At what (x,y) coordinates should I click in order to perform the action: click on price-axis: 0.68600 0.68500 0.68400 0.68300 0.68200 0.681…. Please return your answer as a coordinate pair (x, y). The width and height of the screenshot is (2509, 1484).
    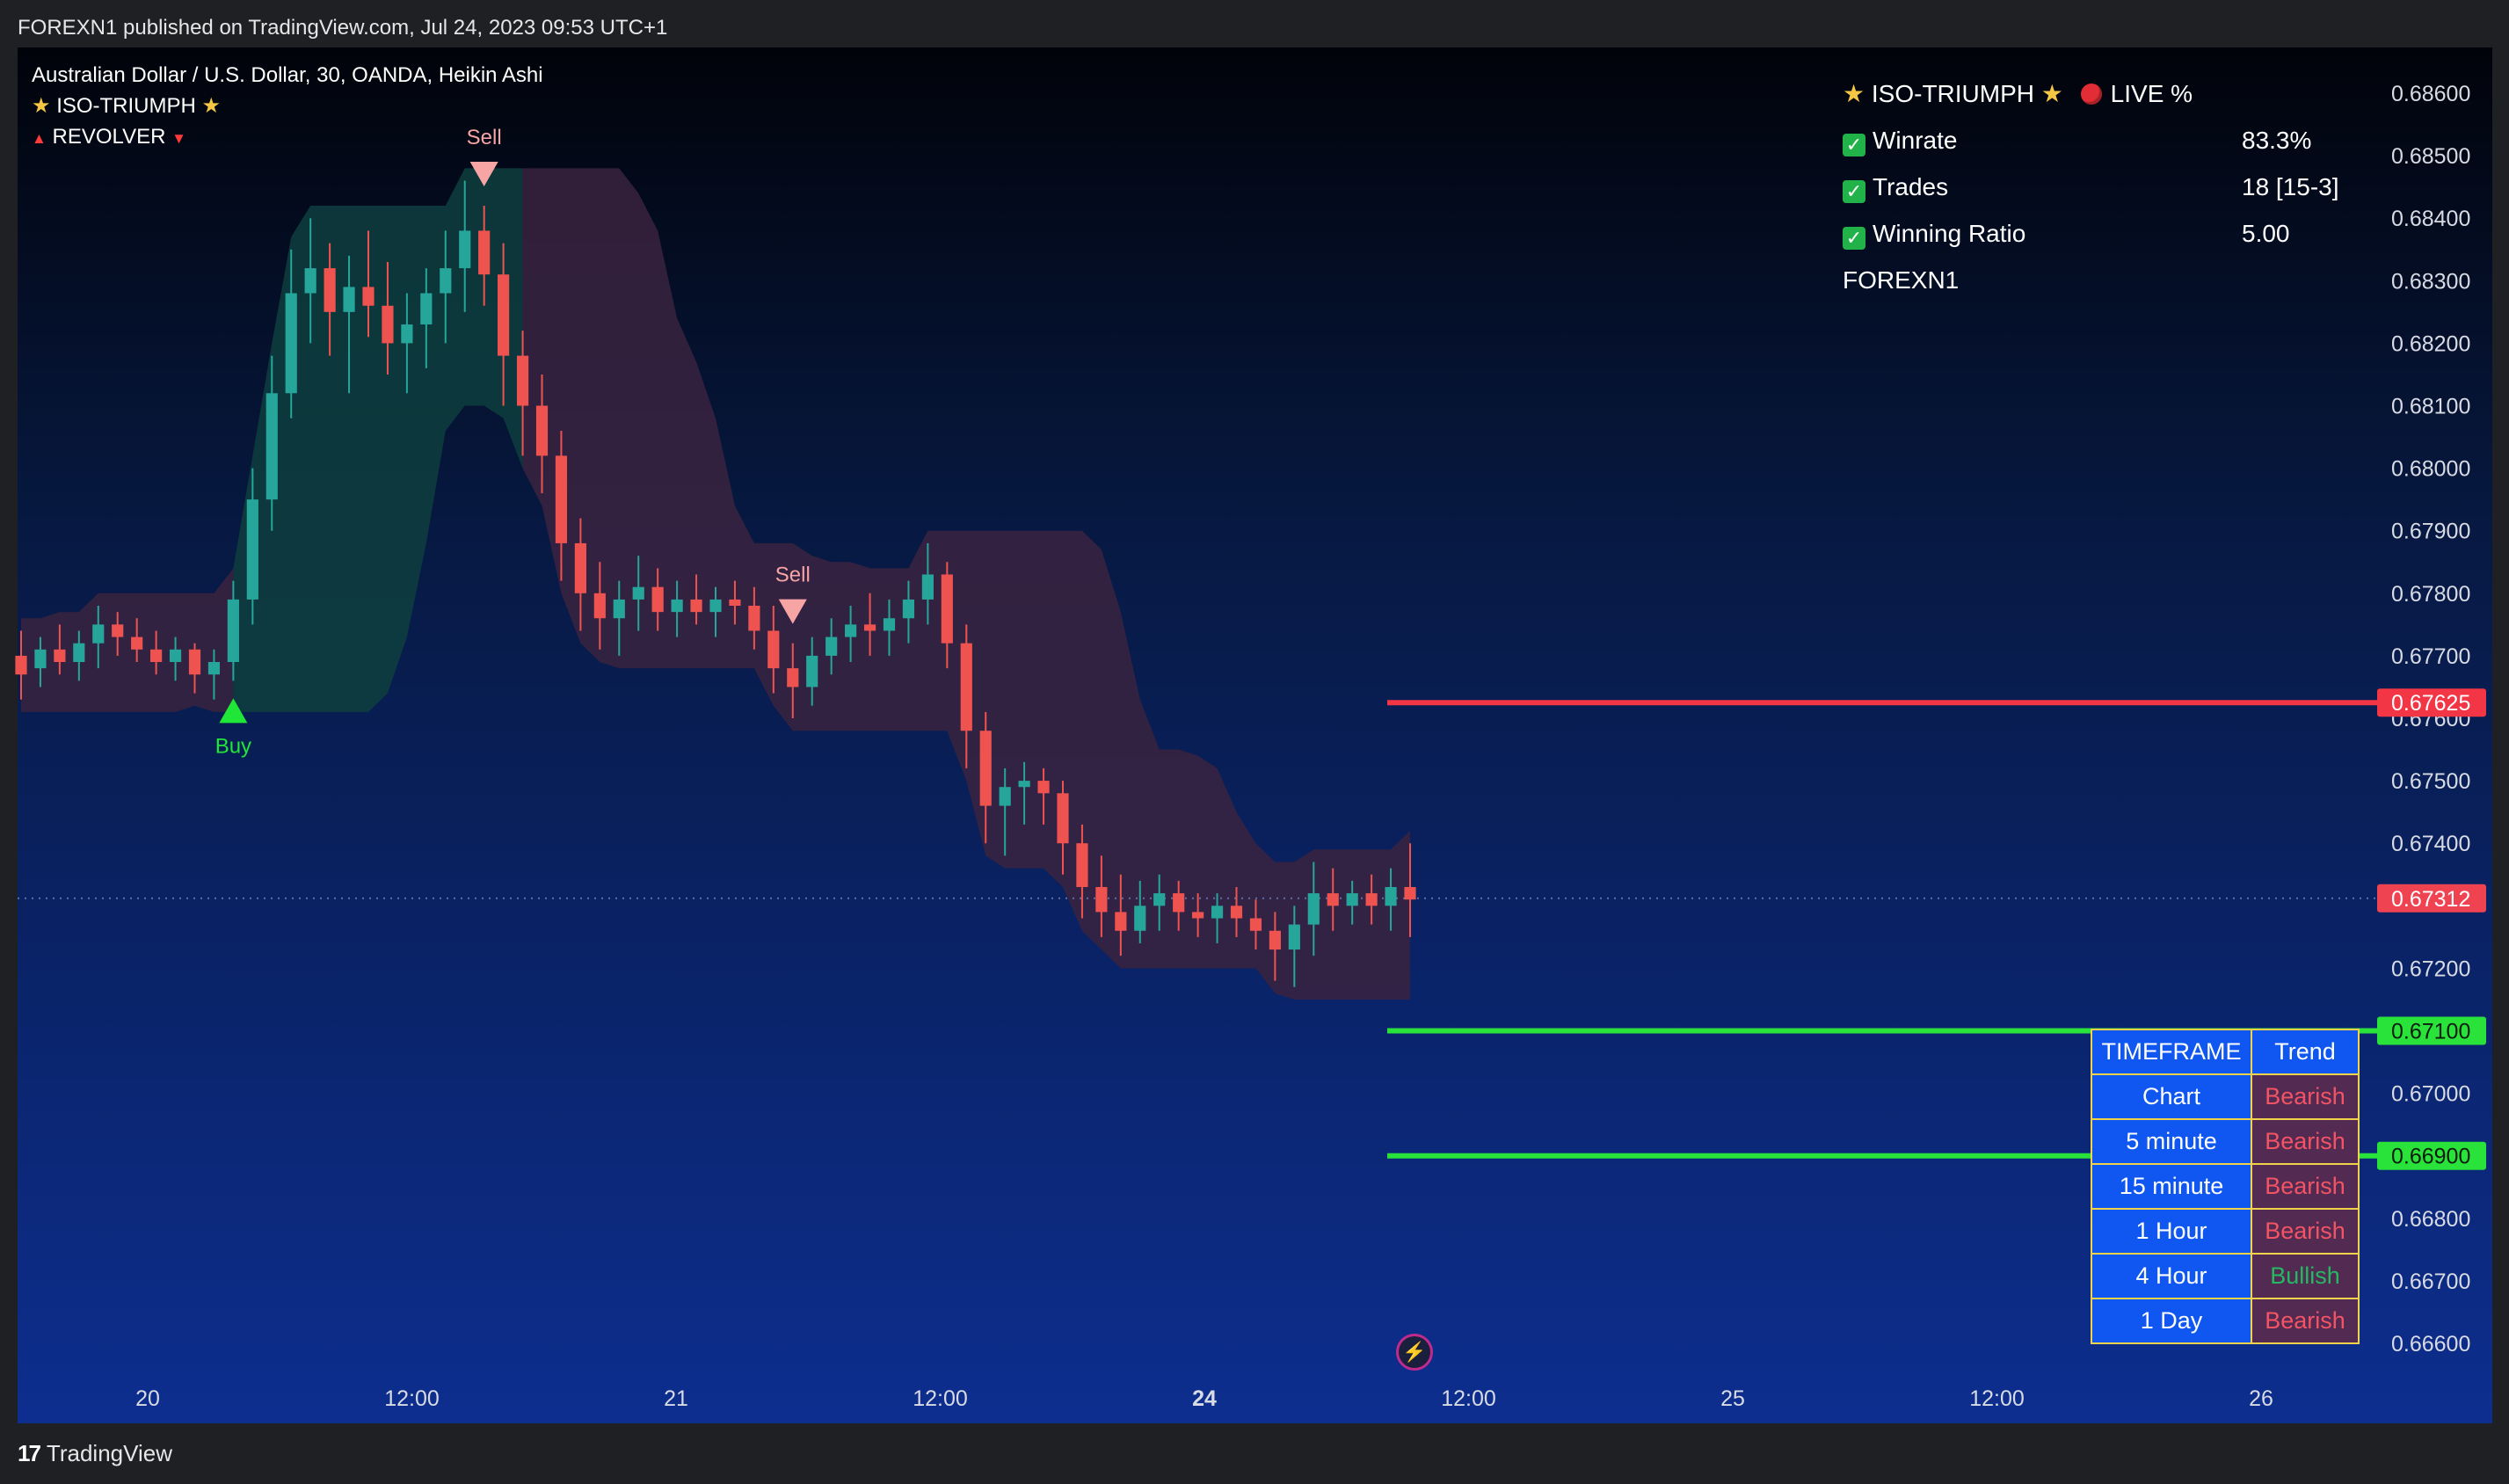
    Looking at the image, I should click on (2431, 720).